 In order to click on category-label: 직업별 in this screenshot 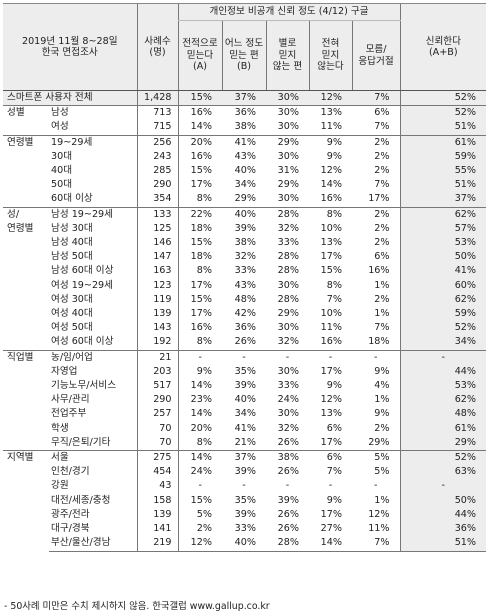, I will do `click(26, 400)`.